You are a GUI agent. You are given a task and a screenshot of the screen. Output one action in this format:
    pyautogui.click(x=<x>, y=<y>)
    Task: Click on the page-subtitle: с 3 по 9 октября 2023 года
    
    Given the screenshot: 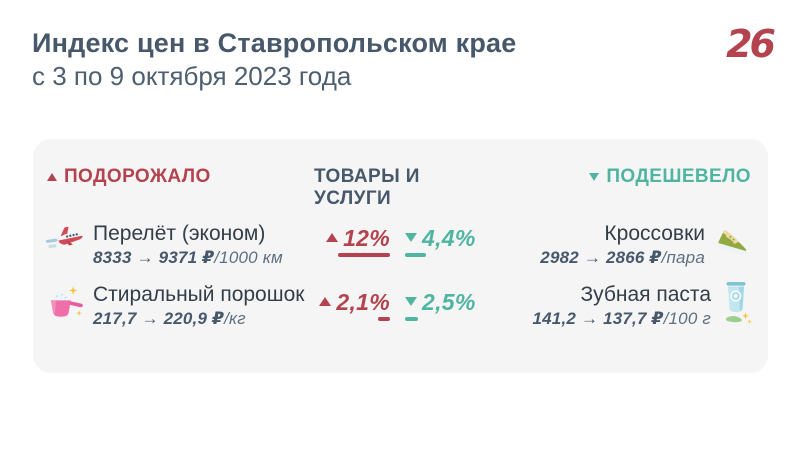 What is the action you would take?
    pyautogui.click(x=192, y=76)
    